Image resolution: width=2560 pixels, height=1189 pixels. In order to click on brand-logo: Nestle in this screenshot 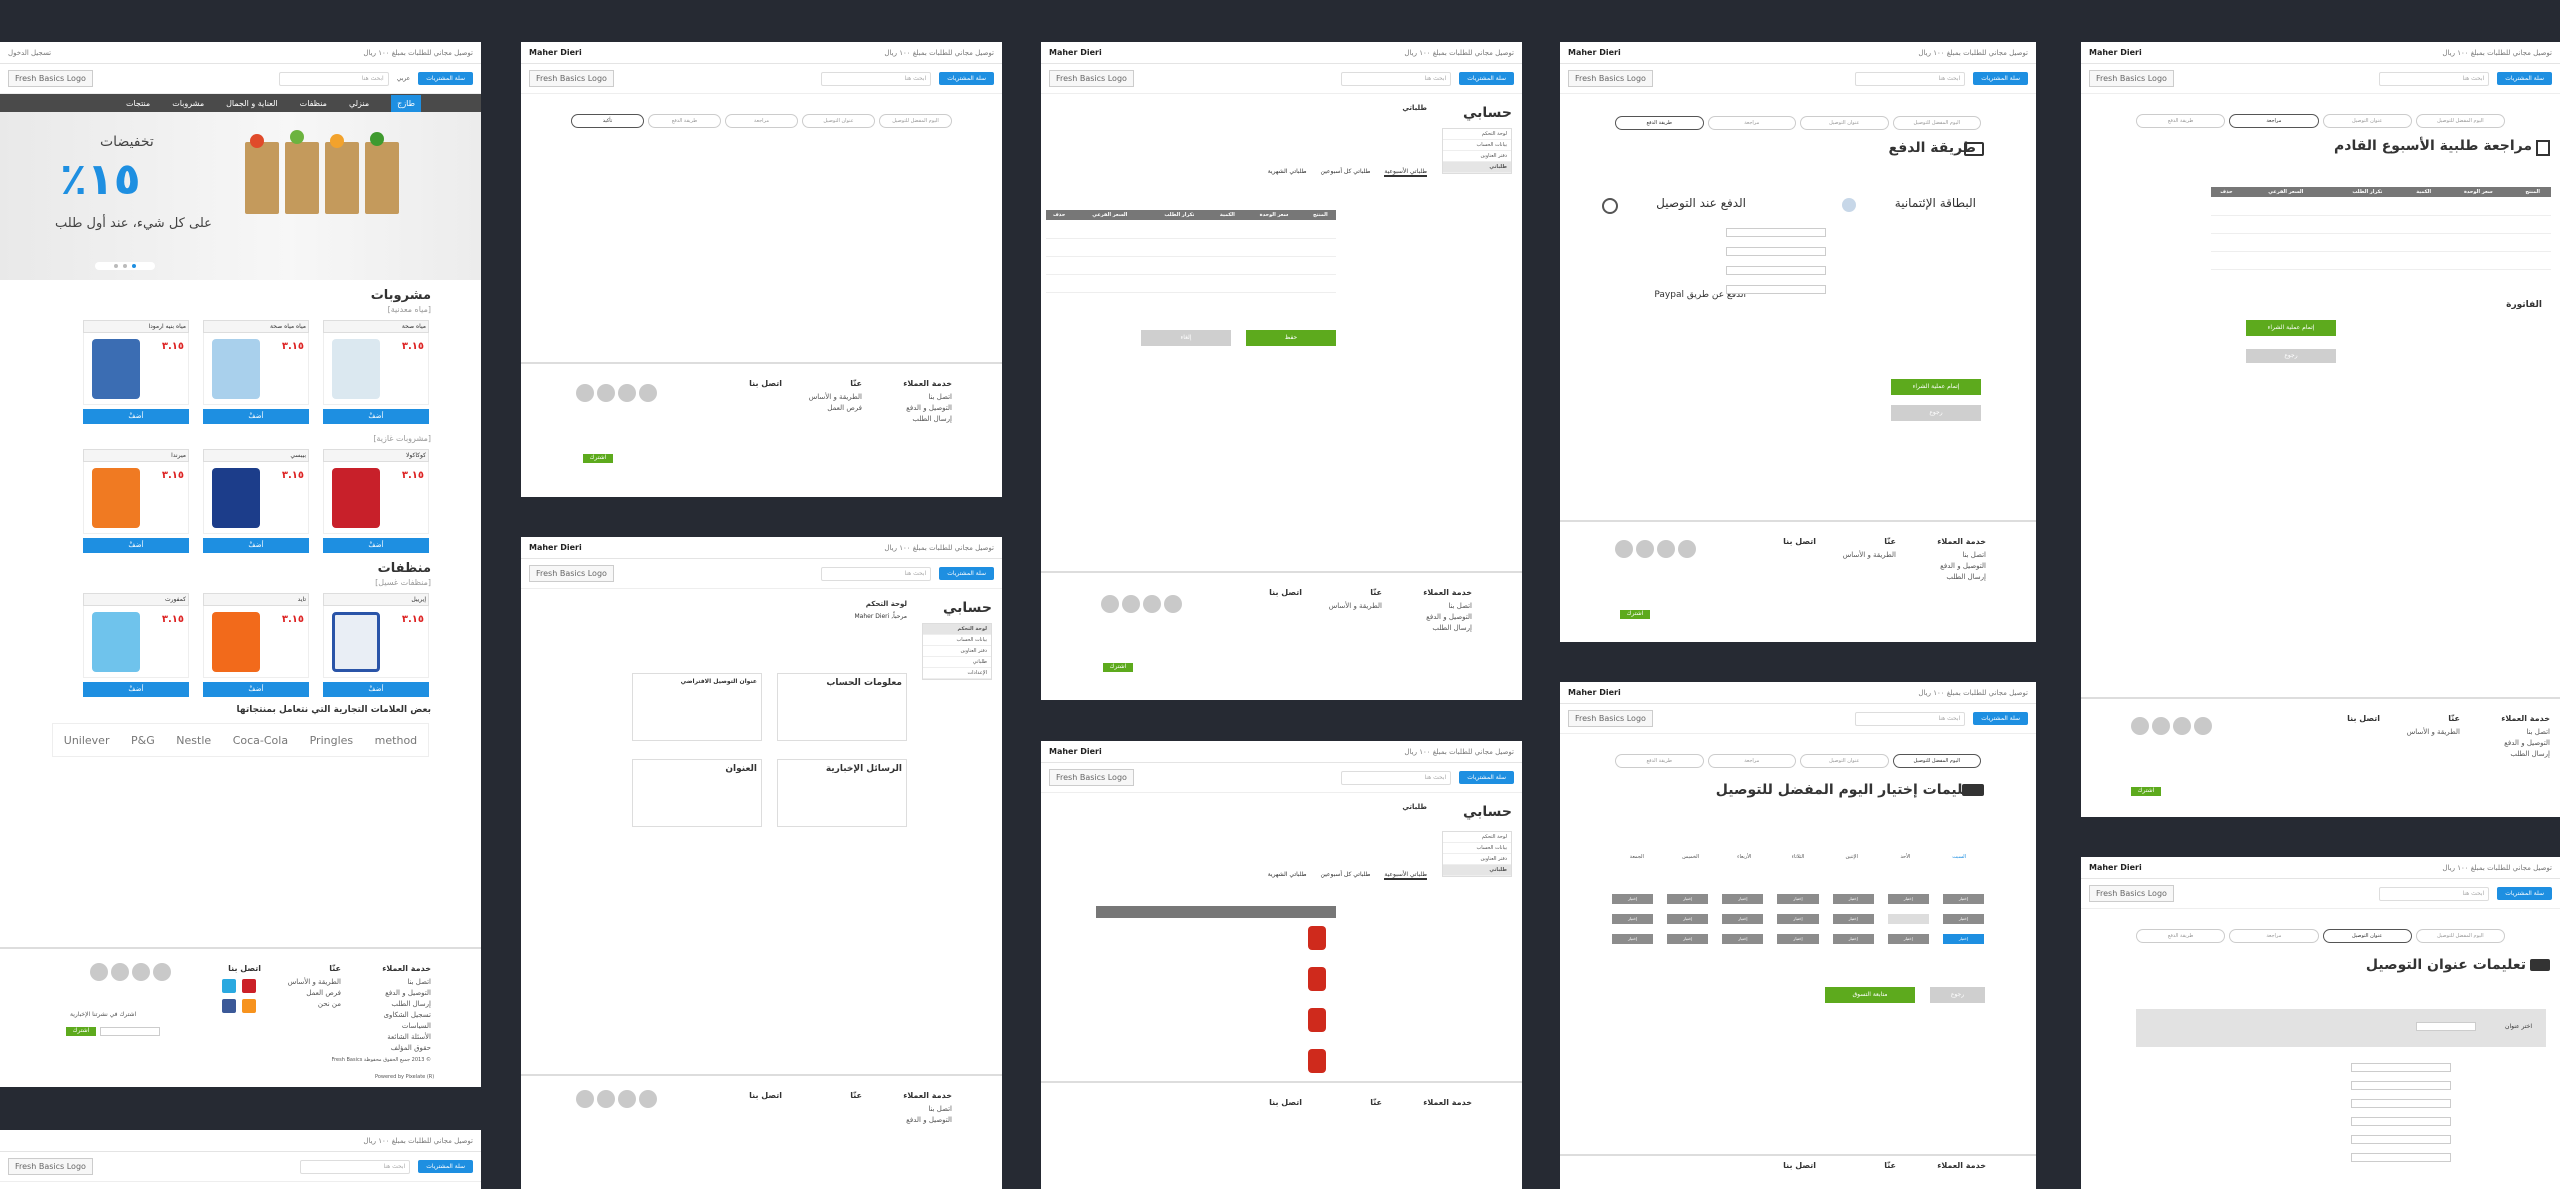, I will do `click(194, 740)`.